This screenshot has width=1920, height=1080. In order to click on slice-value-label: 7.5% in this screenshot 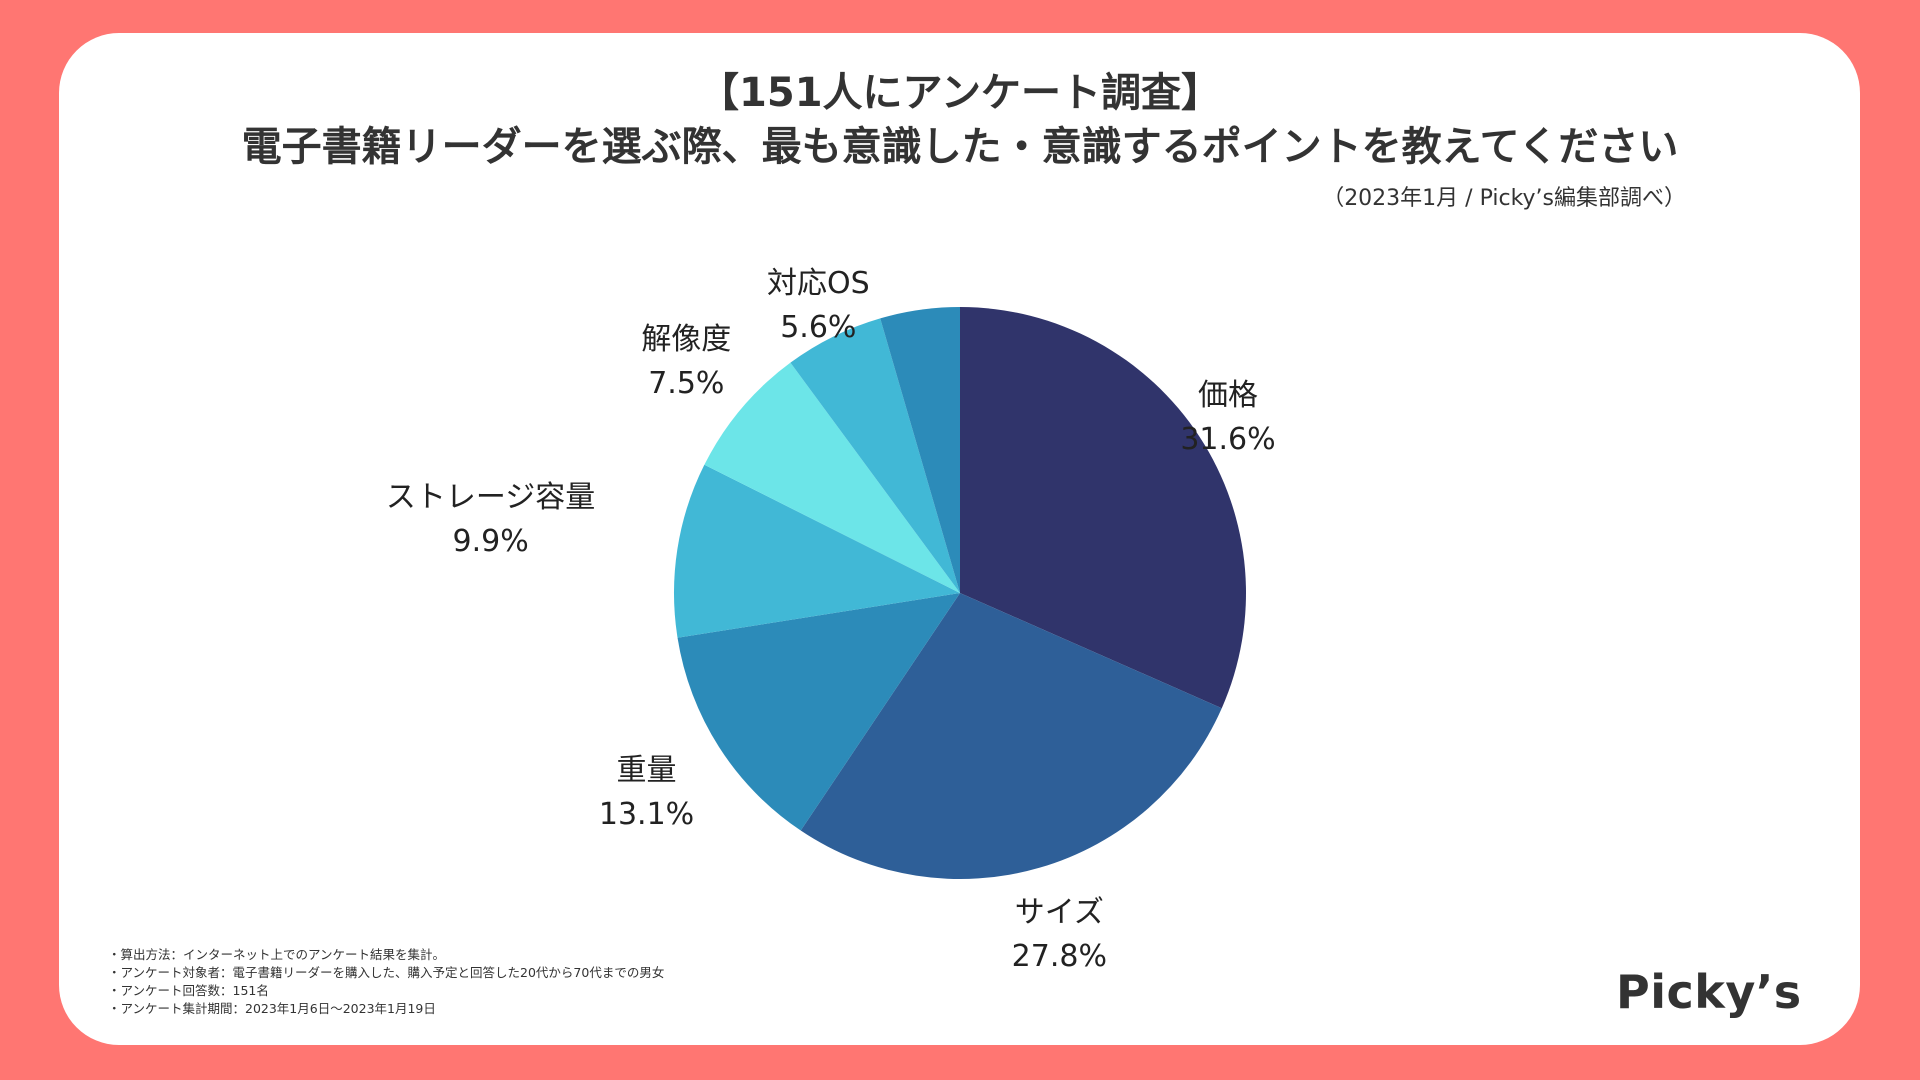, I will do `click(686, 384)`.